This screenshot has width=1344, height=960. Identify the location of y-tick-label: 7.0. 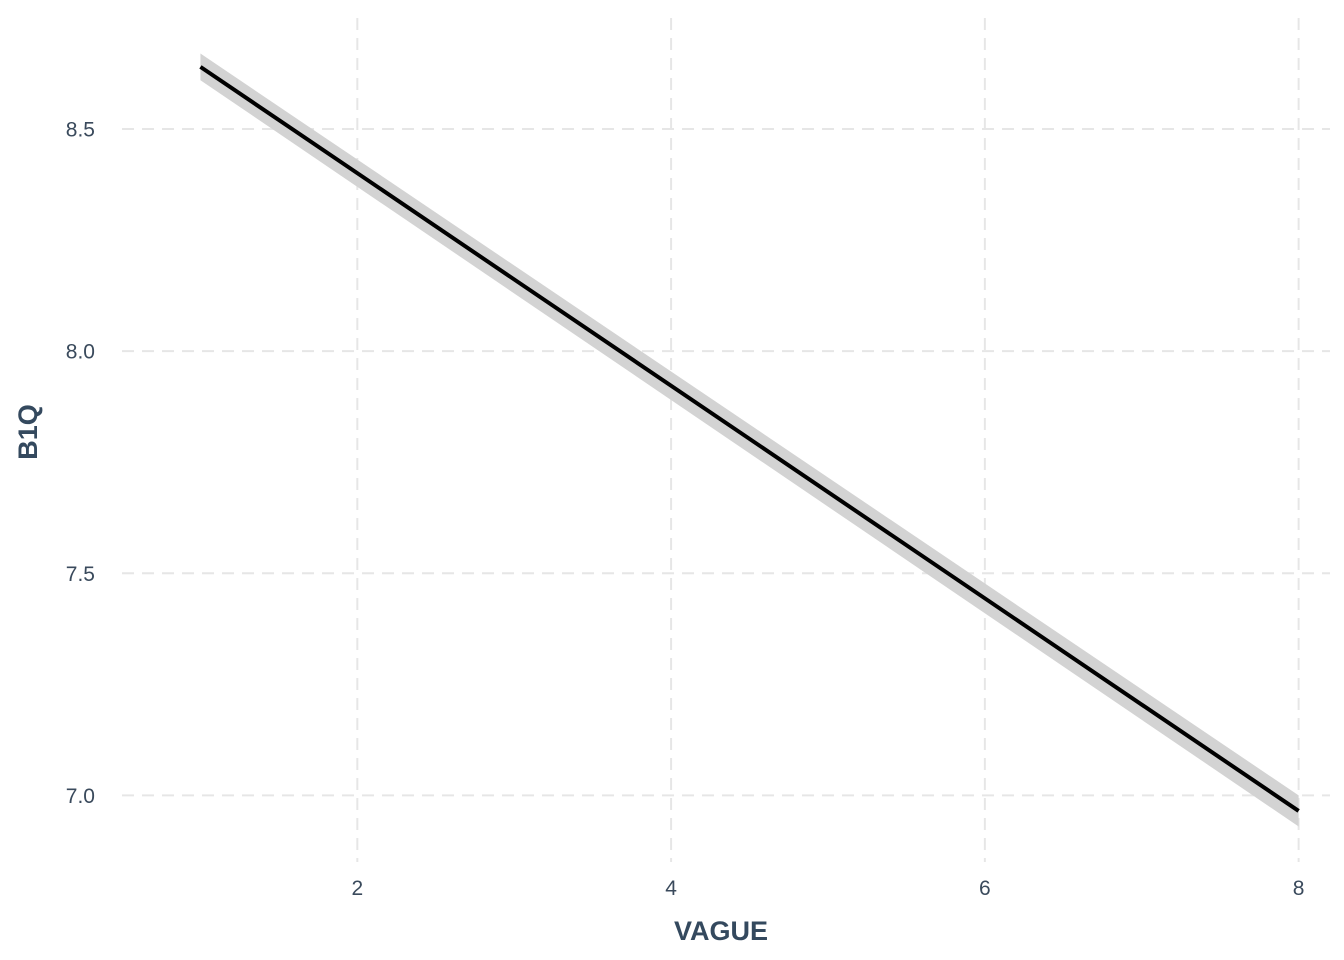
(80, 796).